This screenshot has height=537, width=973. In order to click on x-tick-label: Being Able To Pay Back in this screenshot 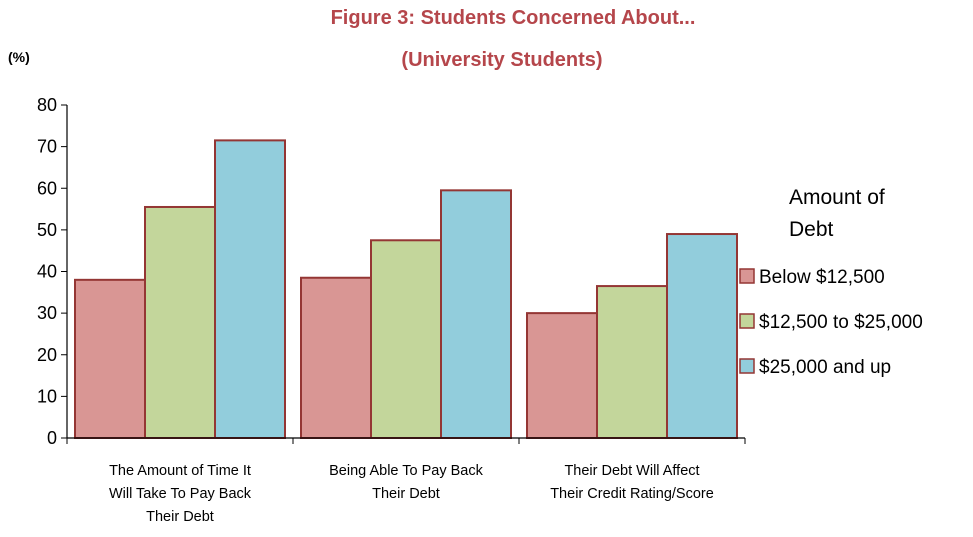, I will do `click(406, 471)`.